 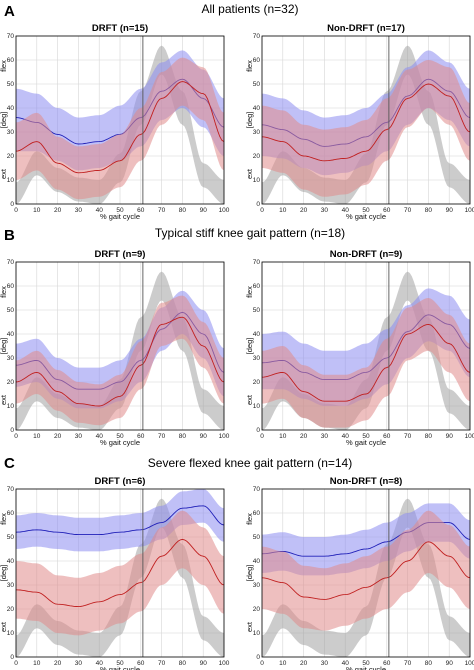 What do you see at coordinates (366, 481) in the screenshot?
I see `panel-title: Non-DRFT (n=8)` at bounding box center [366, 481].